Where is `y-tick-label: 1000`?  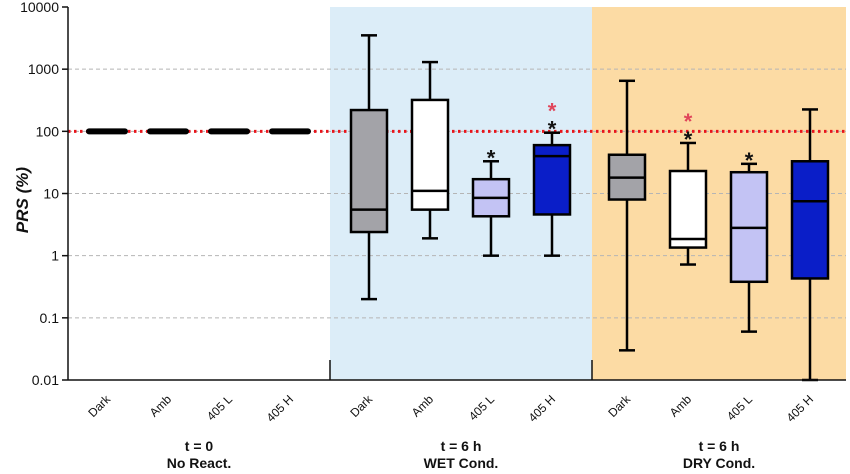 y-tick-label: 1000 is located at coordinates (43, 69).